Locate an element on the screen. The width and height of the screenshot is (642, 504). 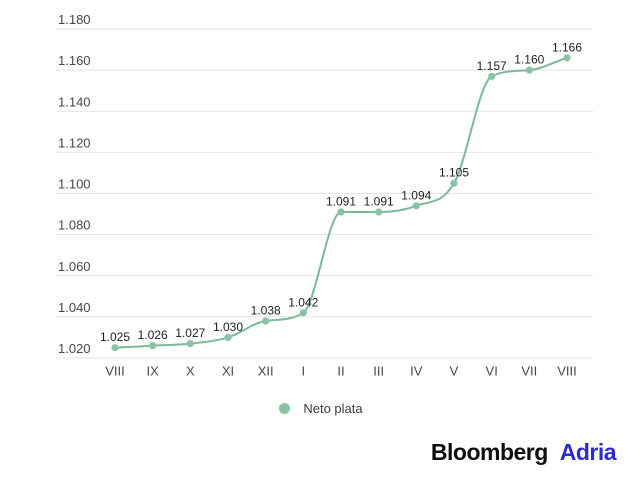
y-tick-label: 1.180 is located at coordinates (74, 19).